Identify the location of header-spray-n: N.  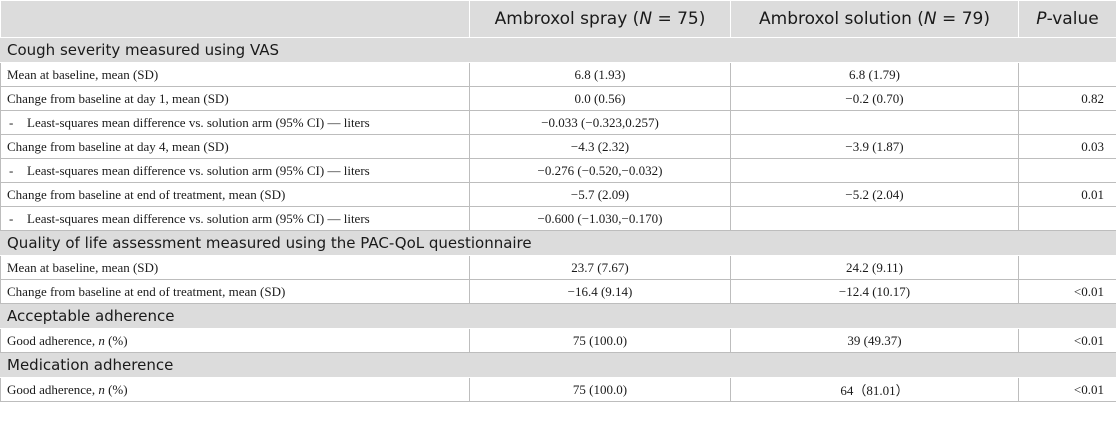
(645, 19).